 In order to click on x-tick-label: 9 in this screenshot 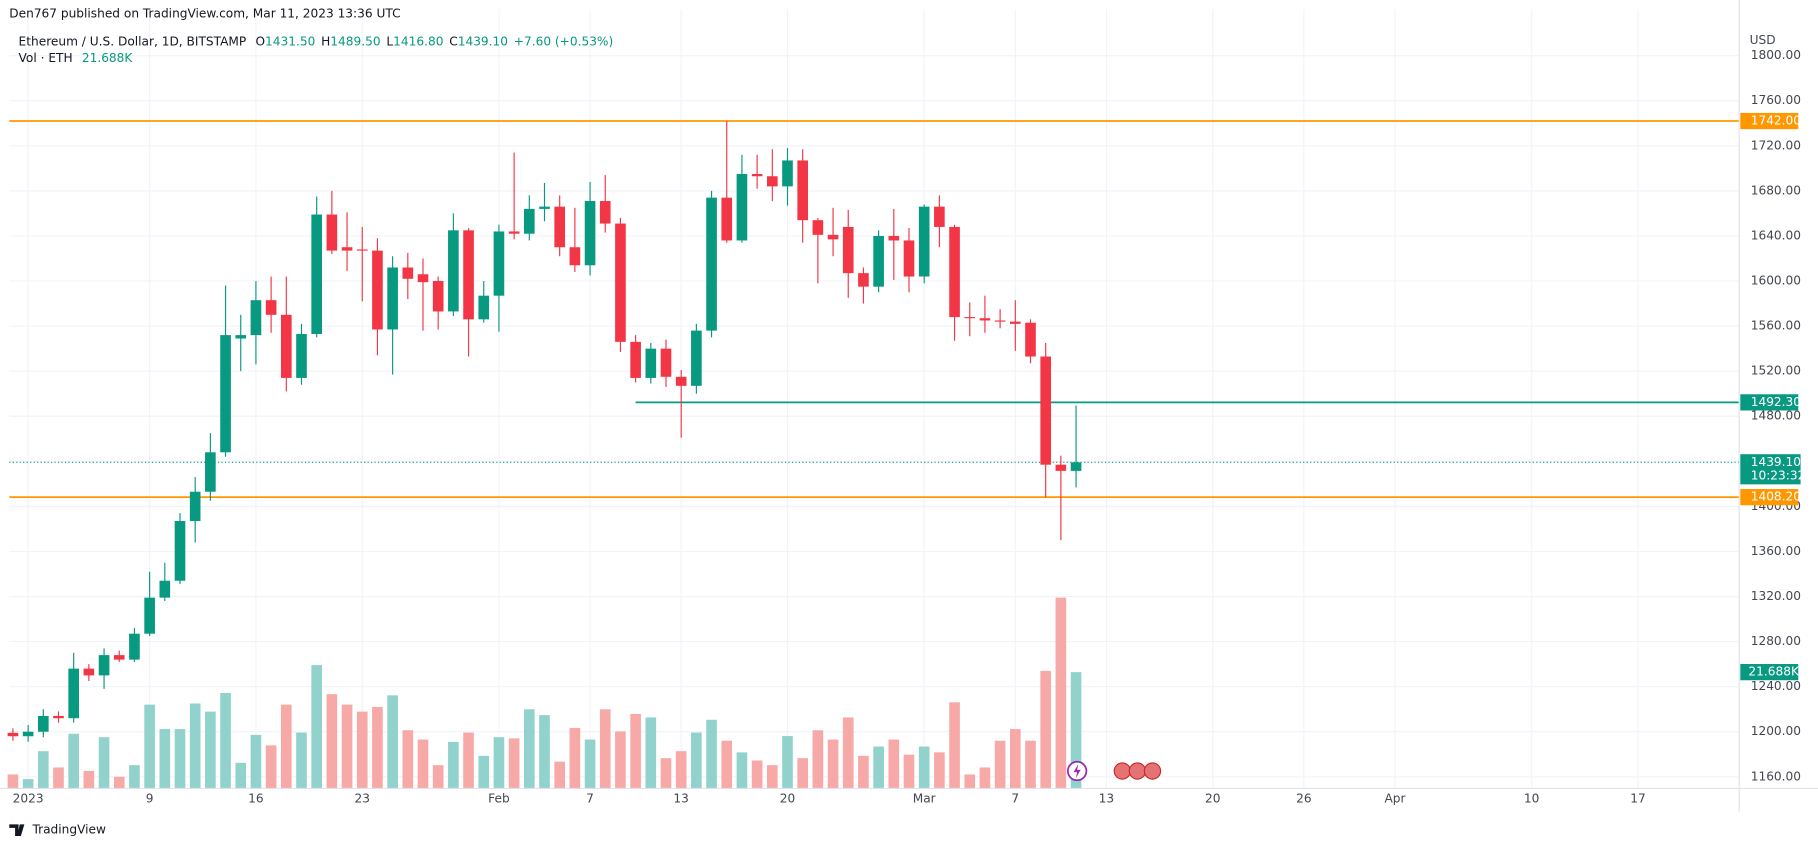, I will do `click(150, 798)`.